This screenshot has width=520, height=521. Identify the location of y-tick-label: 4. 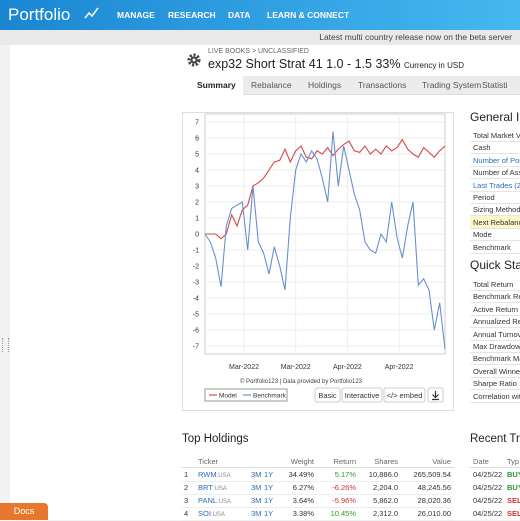
(197, 171).